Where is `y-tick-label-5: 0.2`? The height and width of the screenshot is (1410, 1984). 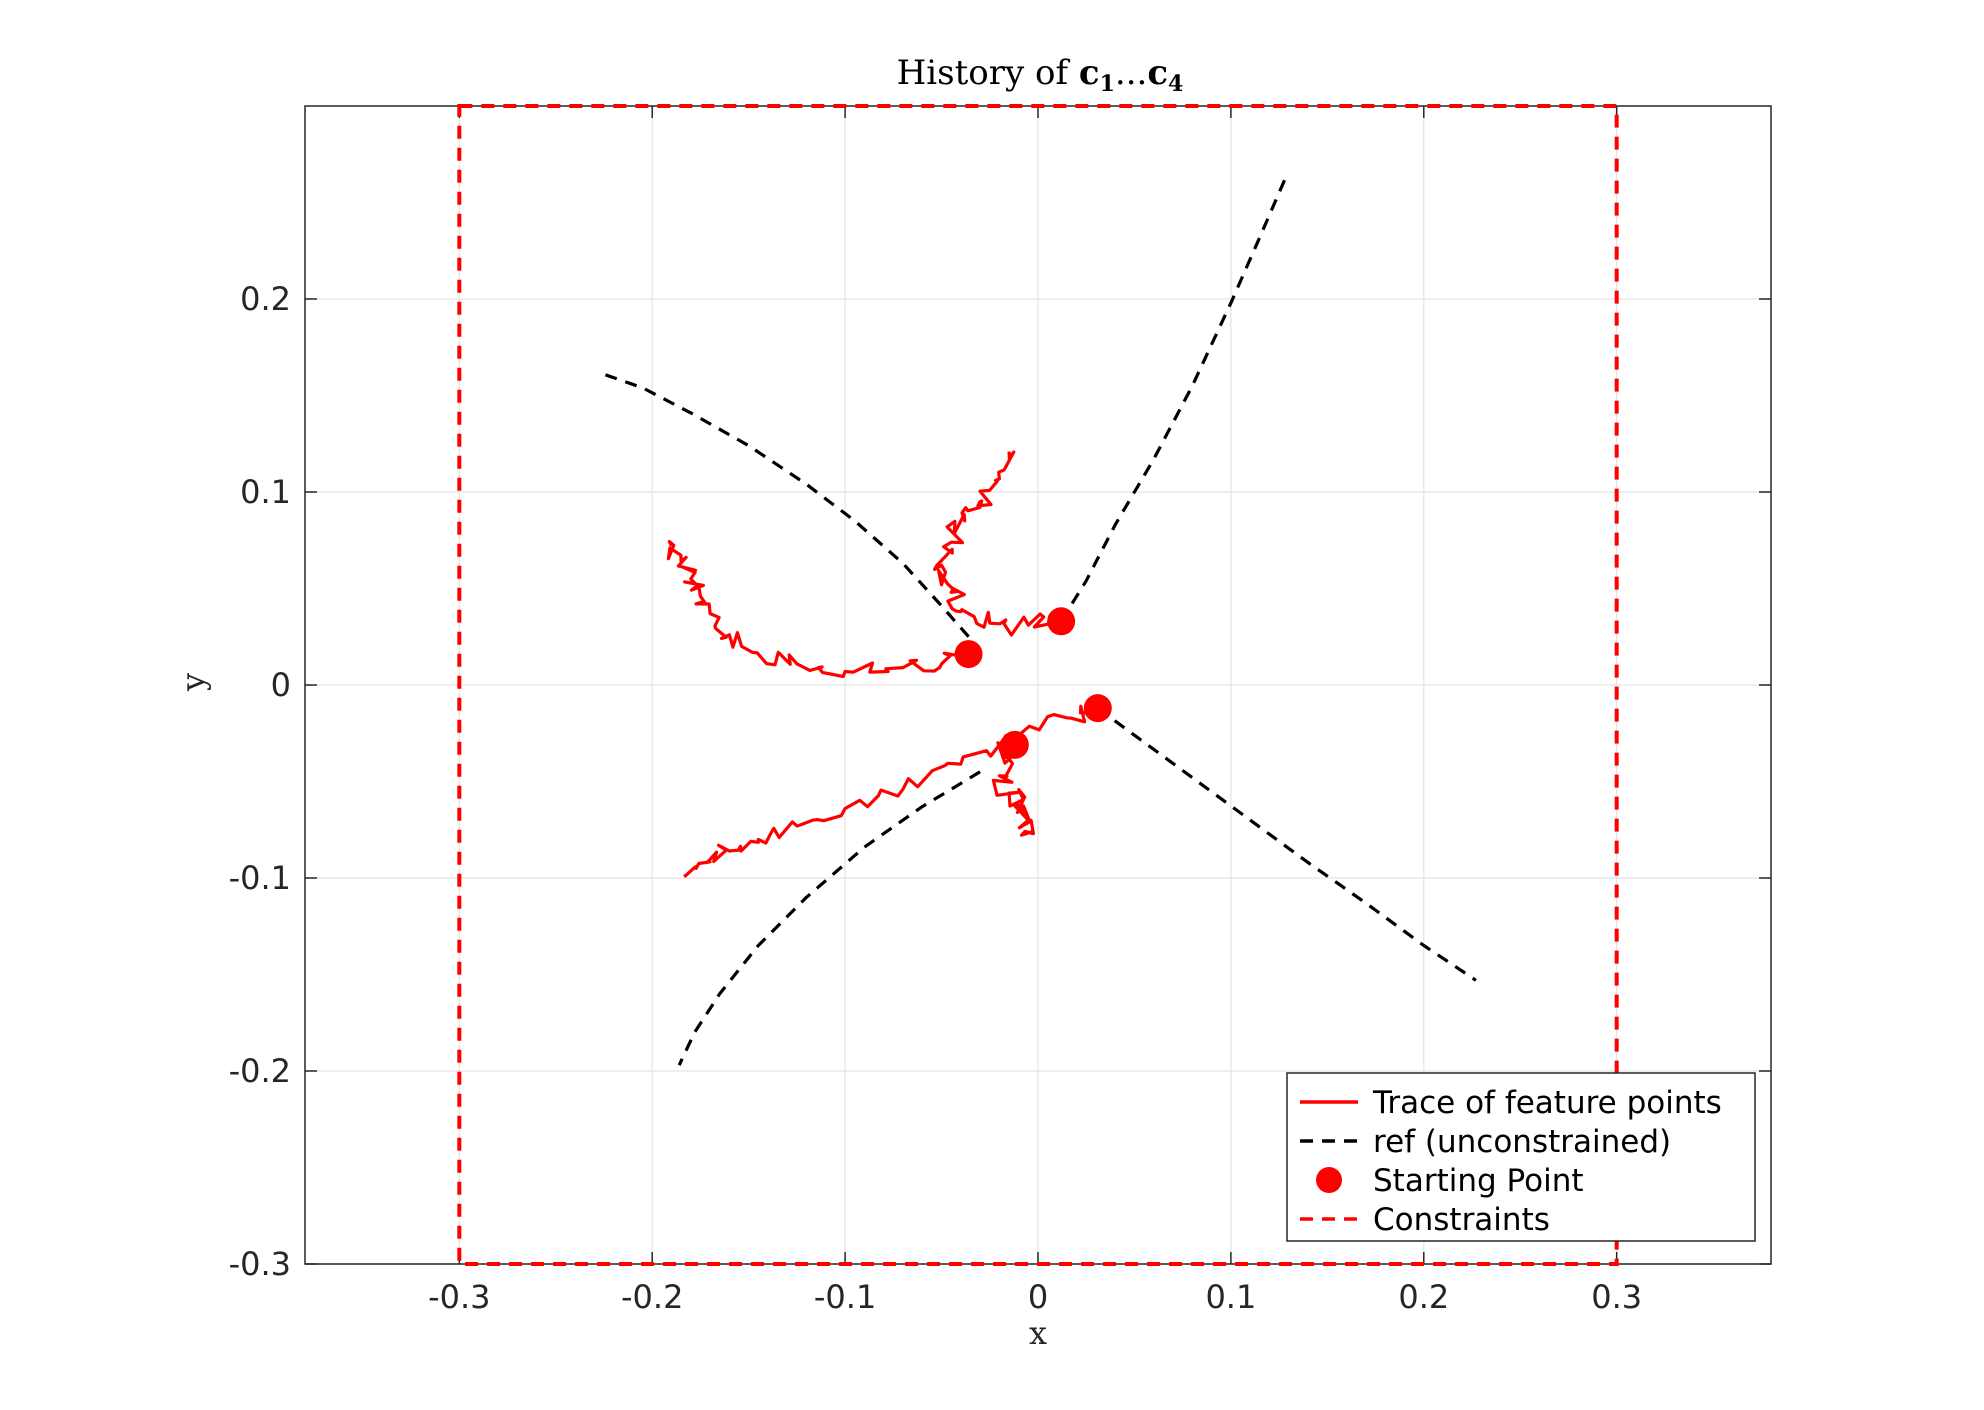
y-tick-label-5: 0.2 is located at coordinates (265, 299).